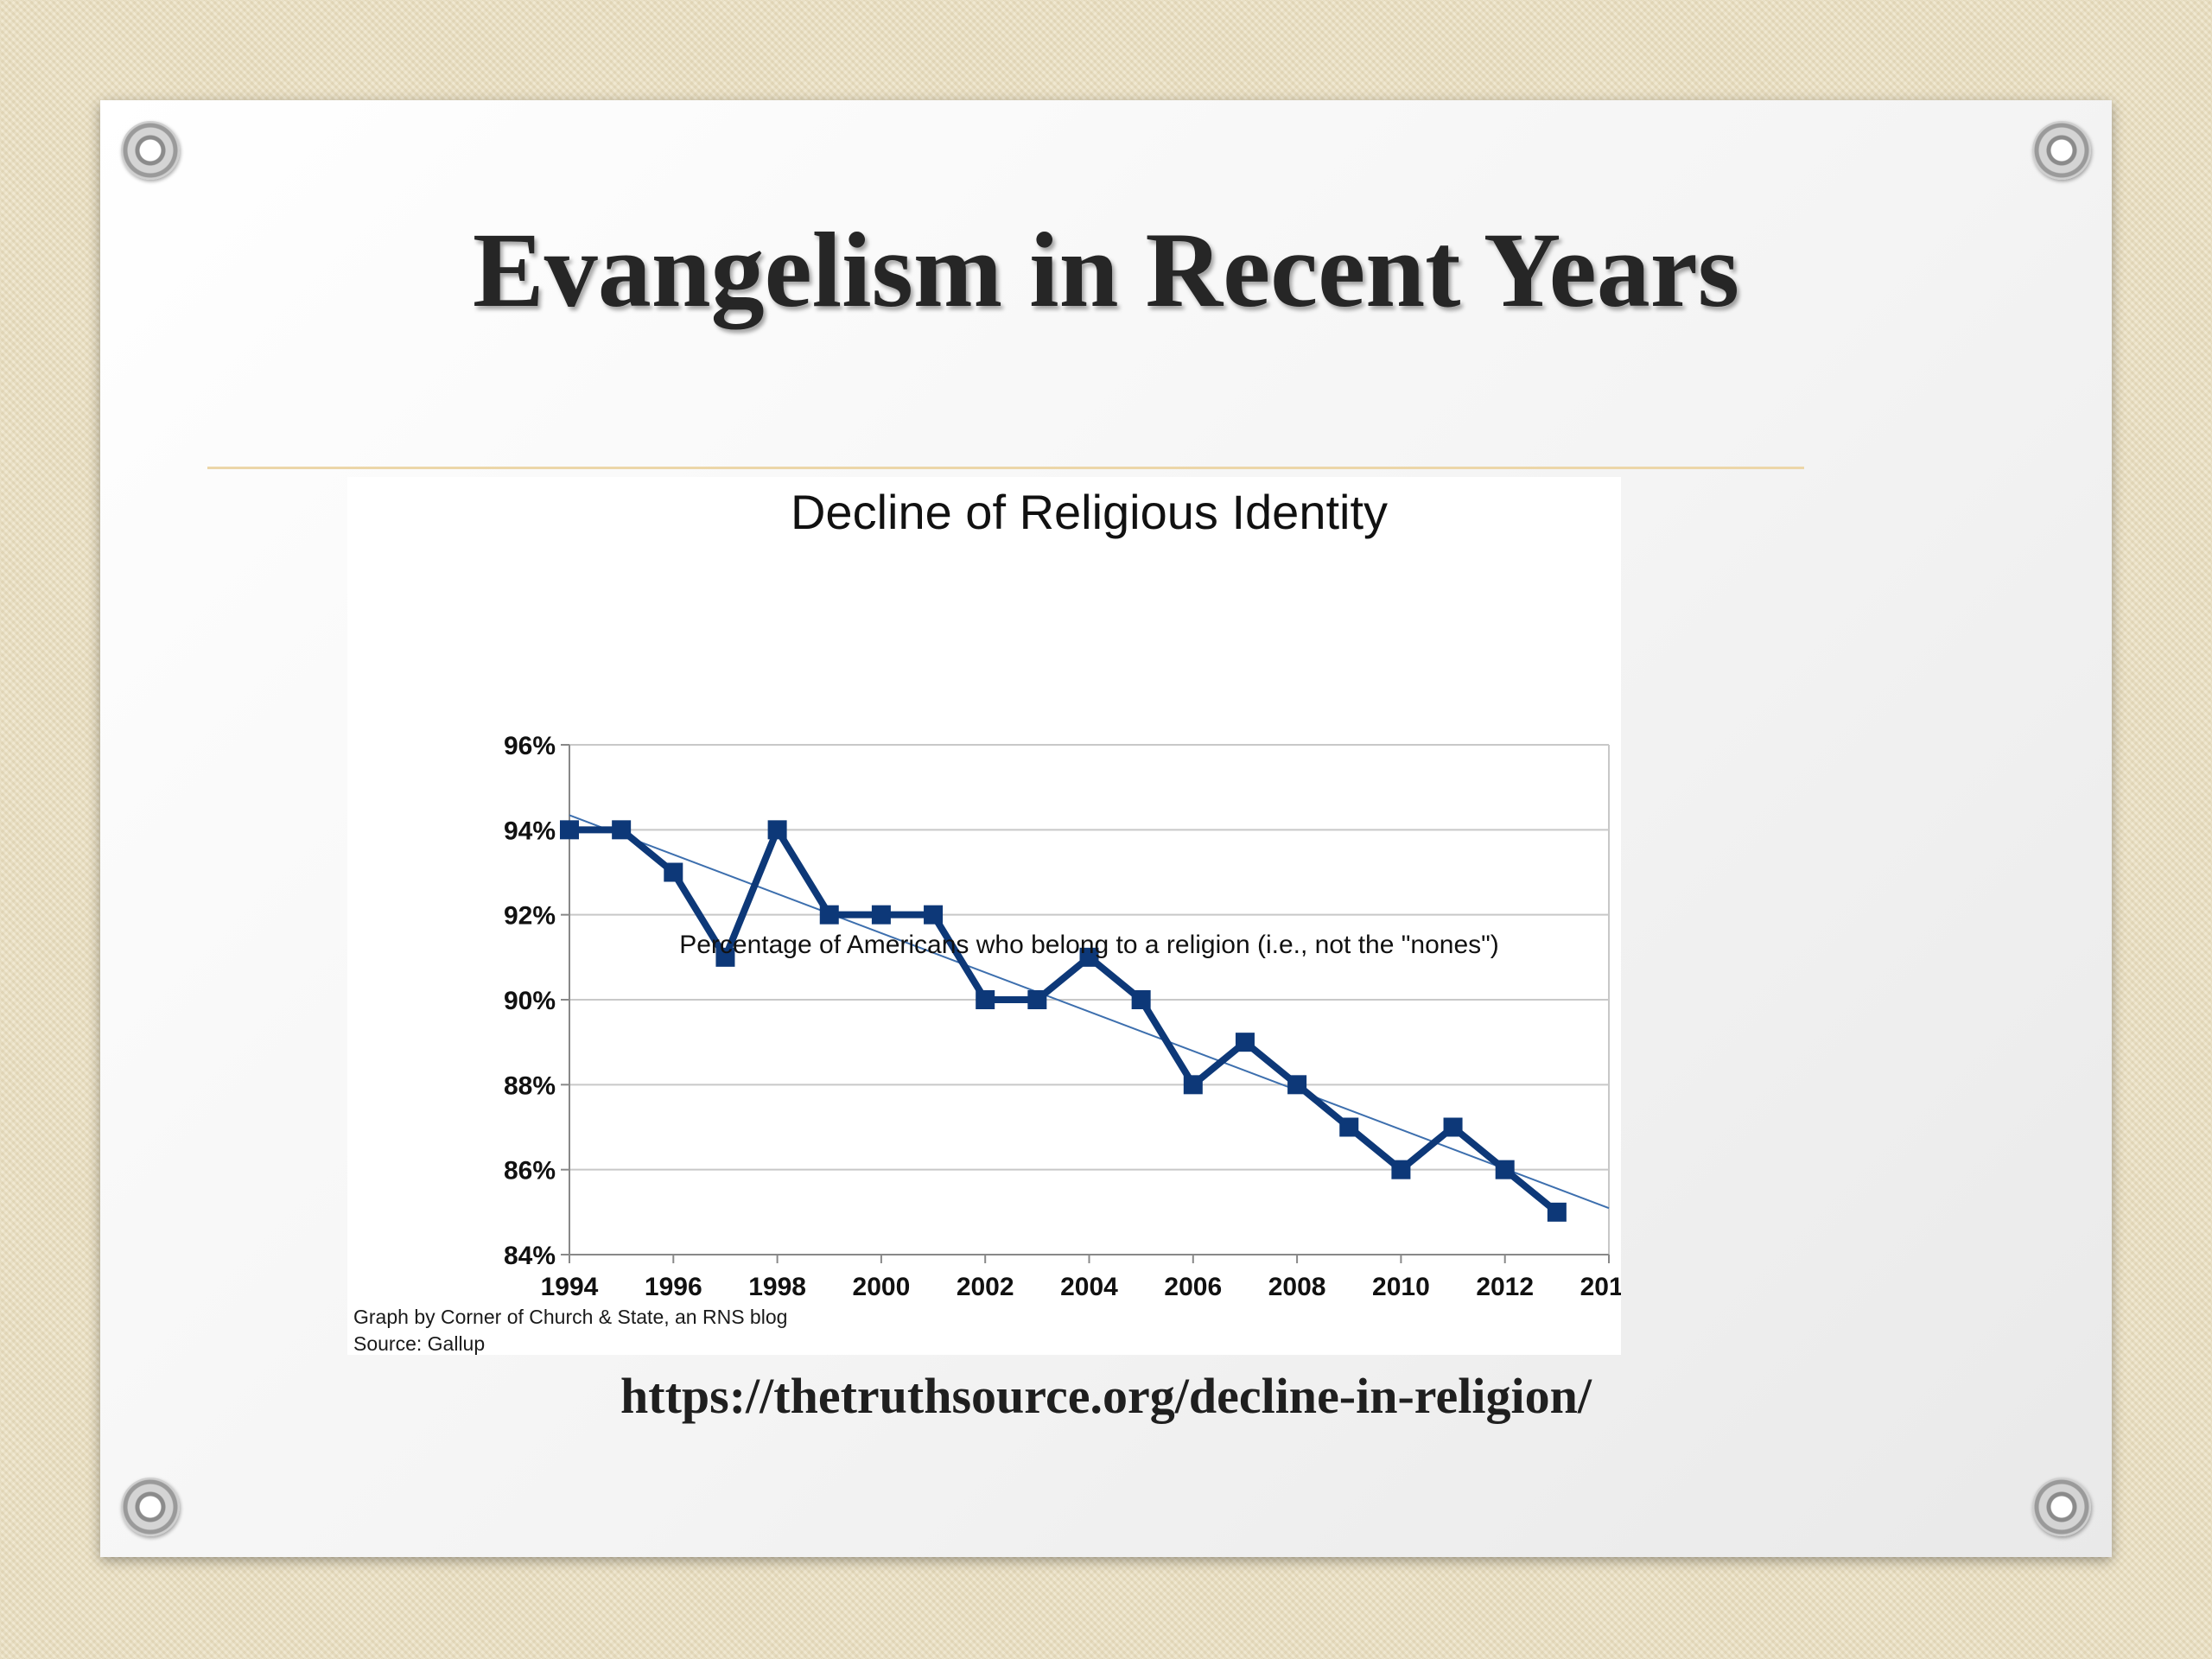 The width and height of the screenshot is (2212, 1659). I want to click on series-layer, so click(1063, 1021).